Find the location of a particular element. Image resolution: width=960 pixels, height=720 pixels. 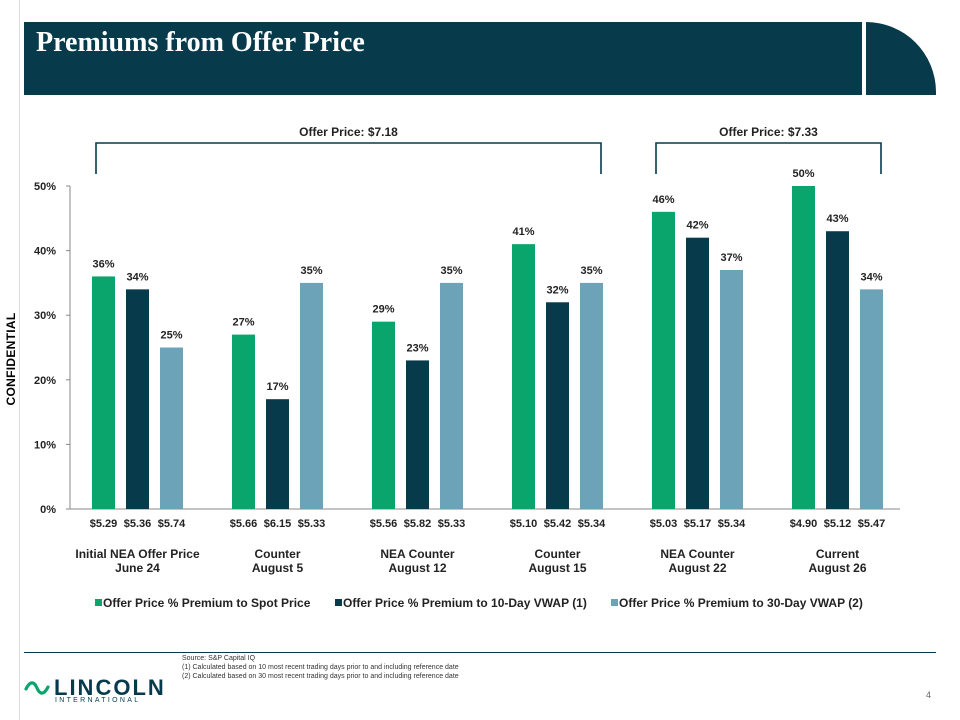

group-label-line2: June 24 is located at coordinates (137, 568).